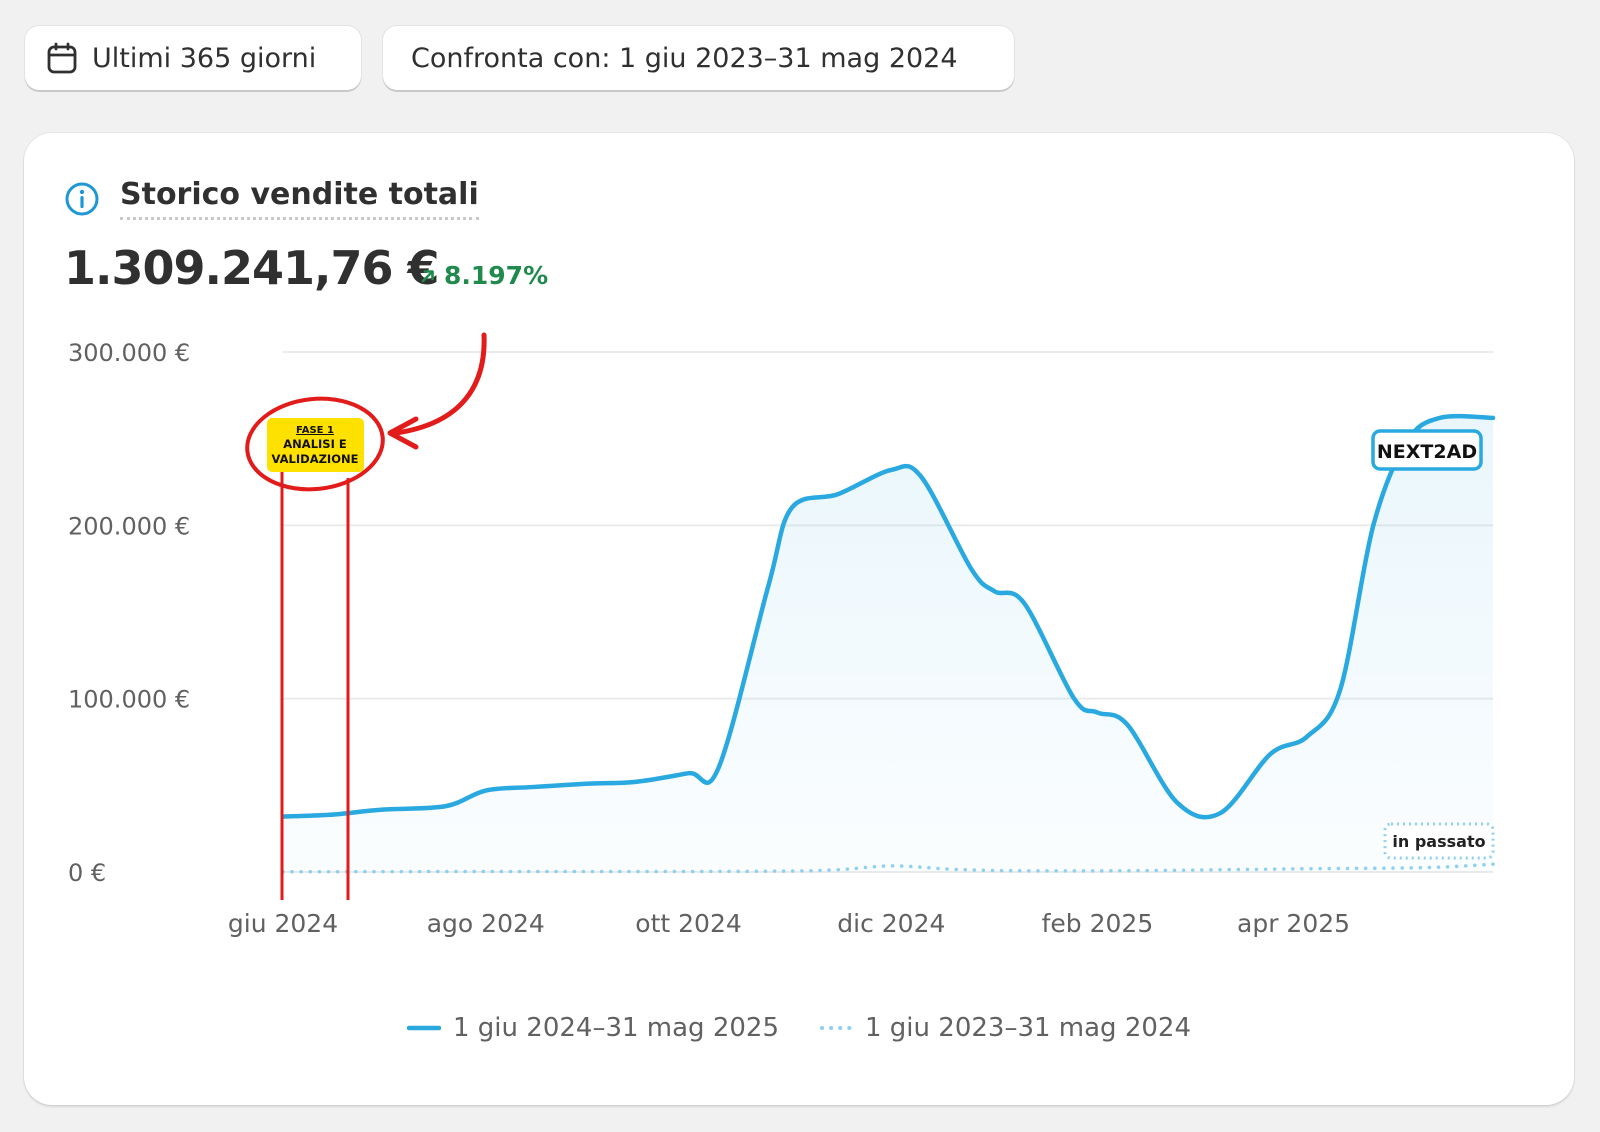 The image size is (1600, 1132). I want to click on dotted-line-swatch-icon, so click(836, 1028).